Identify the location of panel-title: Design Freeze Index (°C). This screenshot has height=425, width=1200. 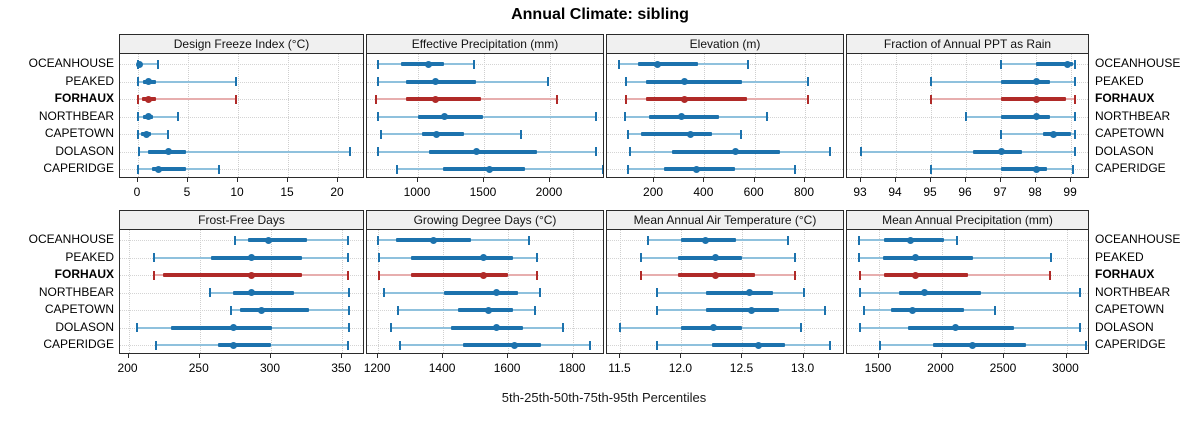
(241, 44).